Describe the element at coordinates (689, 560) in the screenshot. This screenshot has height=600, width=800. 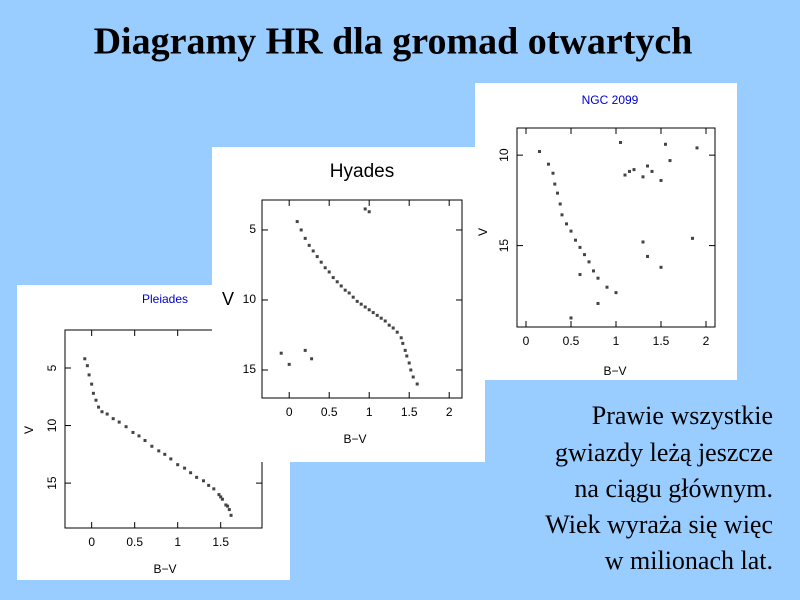
I see `text-line: w milionach lat.` at that location.